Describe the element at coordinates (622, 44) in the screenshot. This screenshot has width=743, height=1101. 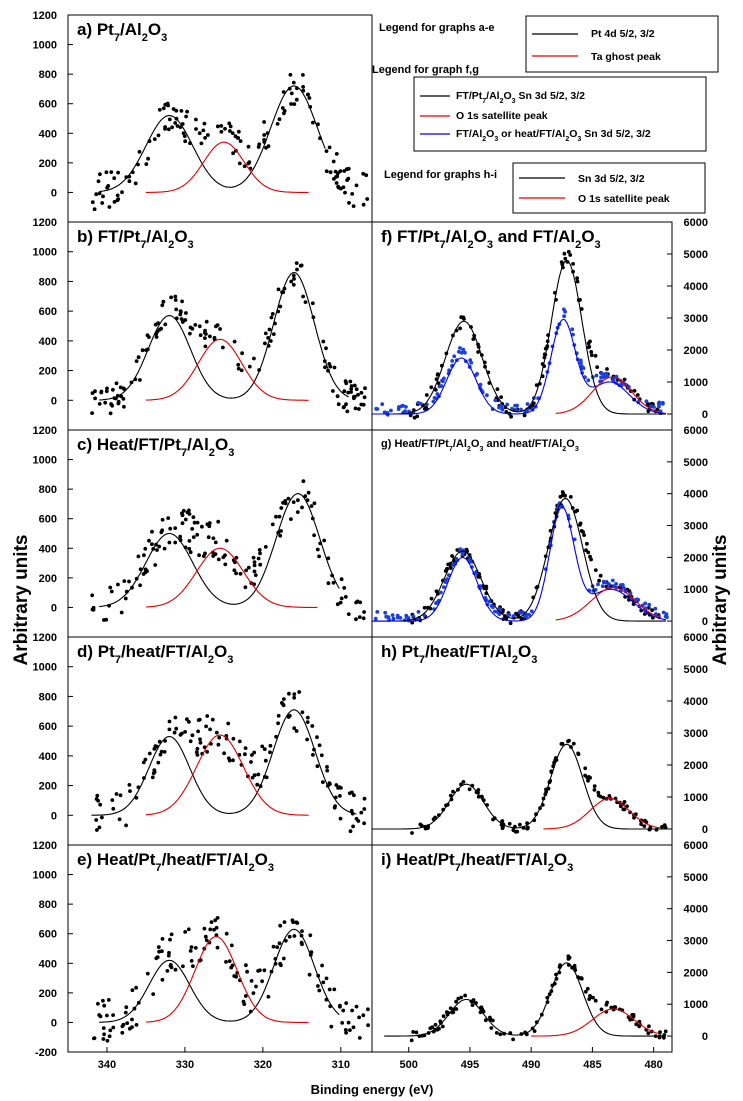
I see `legend-ae-box` at that location.